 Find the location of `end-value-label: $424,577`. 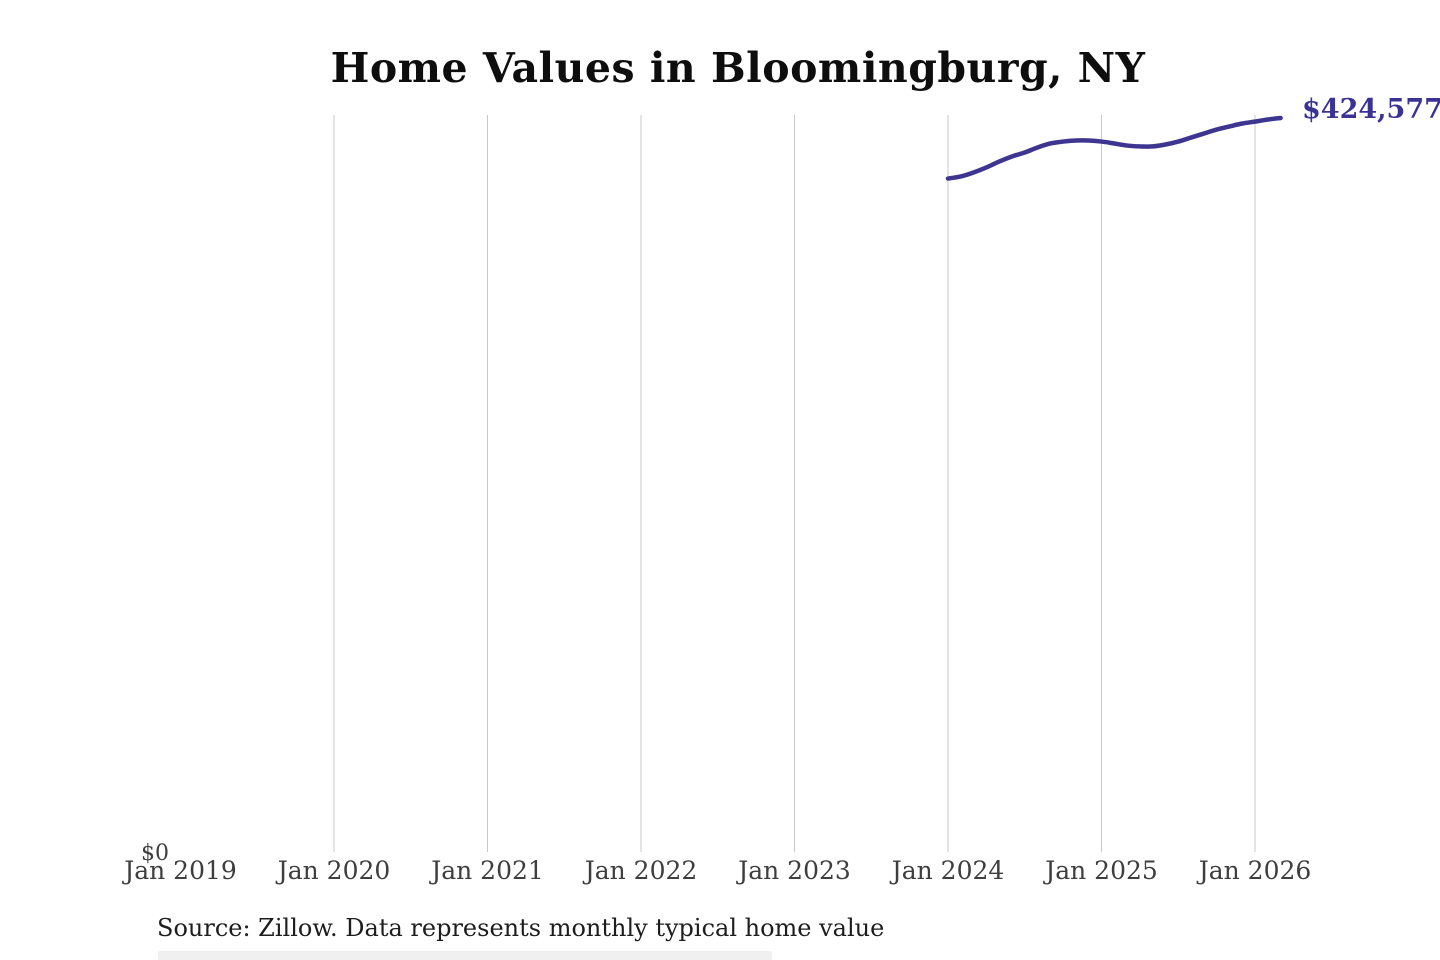

end-value-label: $424,577 is located at coordinates (1371, 109).